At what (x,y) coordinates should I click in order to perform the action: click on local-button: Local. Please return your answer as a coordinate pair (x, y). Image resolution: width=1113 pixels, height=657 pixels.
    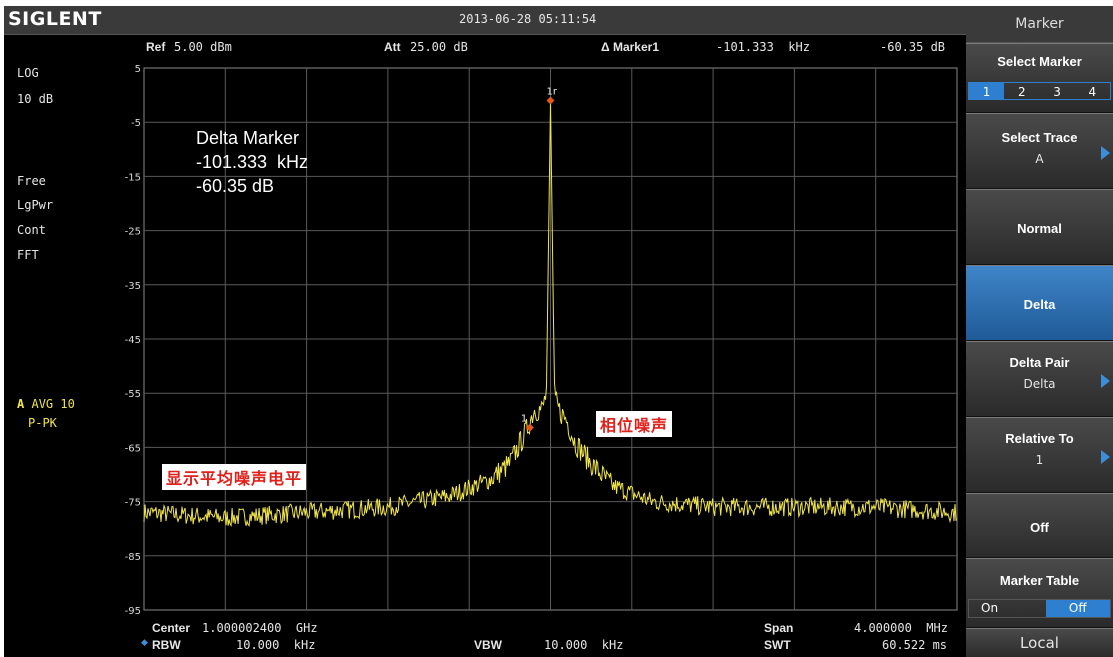
    Looking at the image, I should click on (1039, 642).